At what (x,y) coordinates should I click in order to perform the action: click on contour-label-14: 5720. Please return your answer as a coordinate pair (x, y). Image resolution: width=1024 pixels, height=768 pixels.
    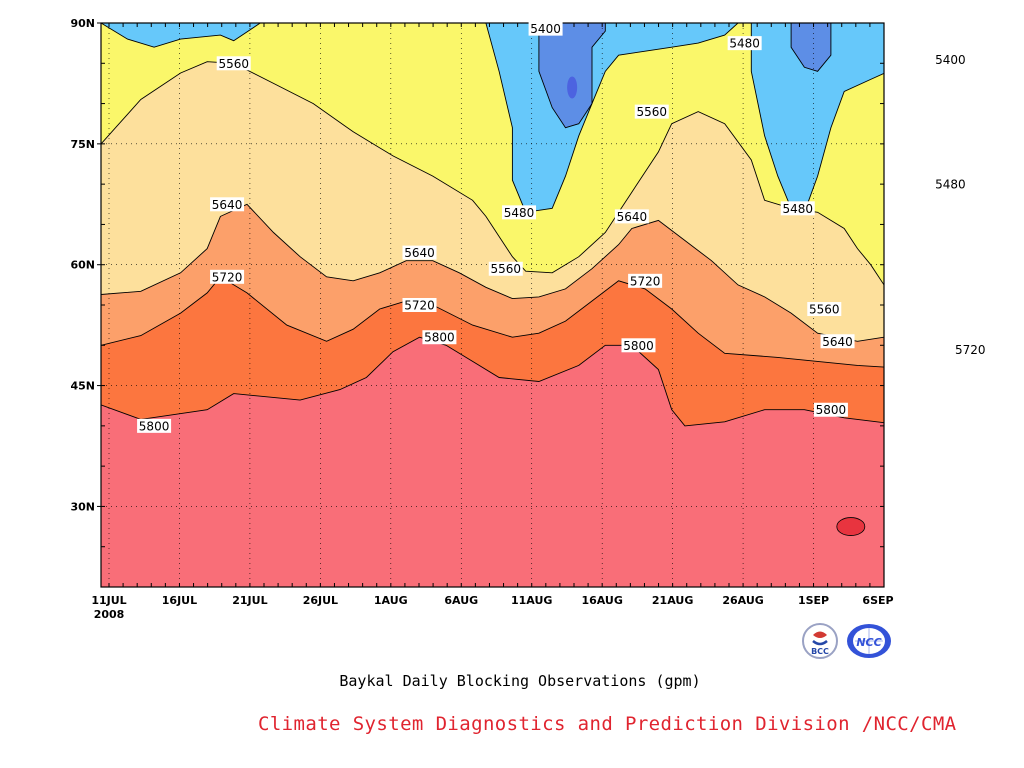
    Looking at the image, I should click on (419, 306).